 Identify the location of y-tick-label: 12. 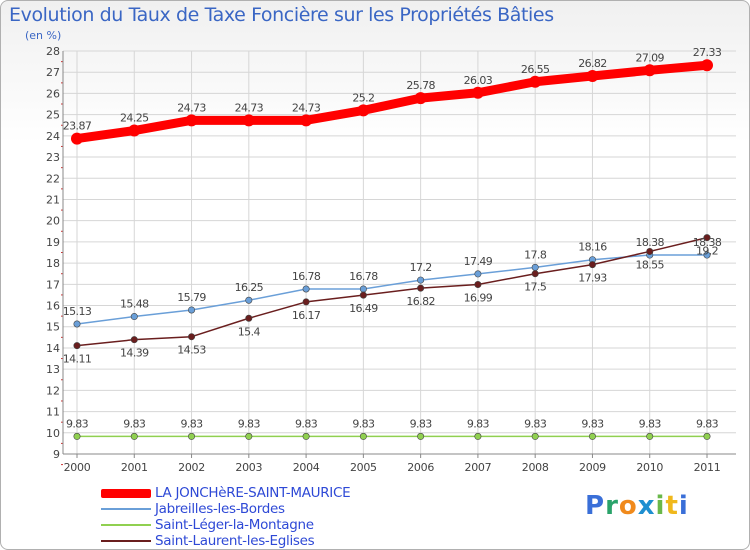
(53, 390).